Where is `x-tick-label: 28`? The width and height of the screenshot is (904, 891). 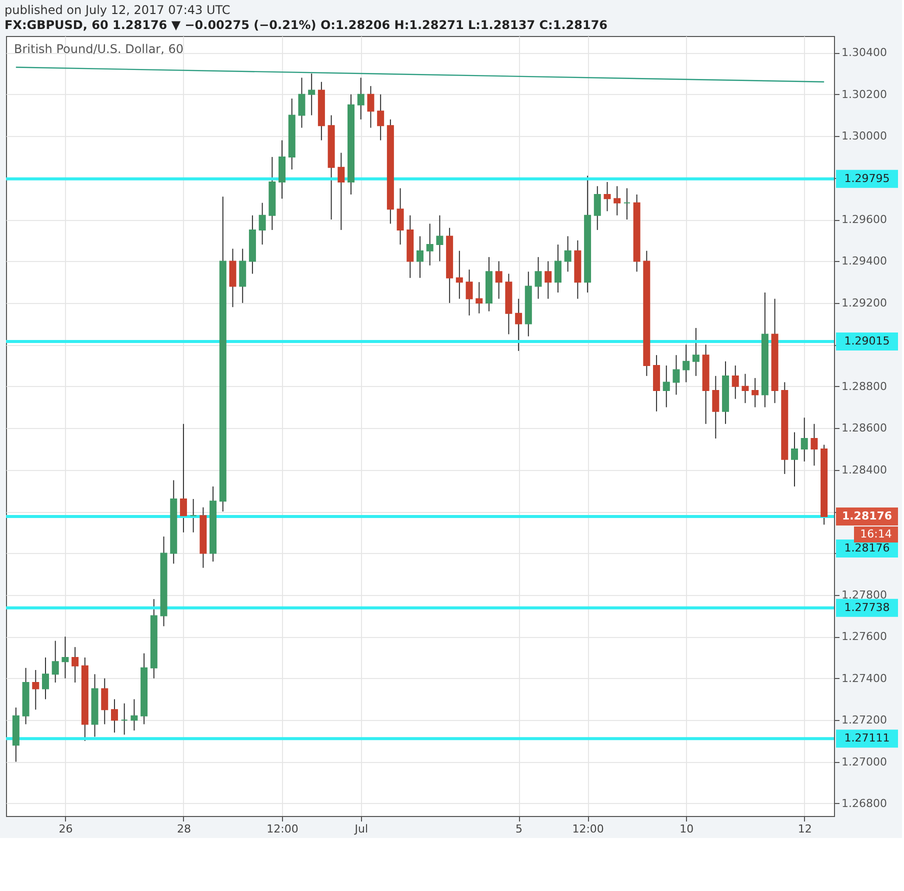 x-tick-label: 28 is located at coordinates (183, 829).